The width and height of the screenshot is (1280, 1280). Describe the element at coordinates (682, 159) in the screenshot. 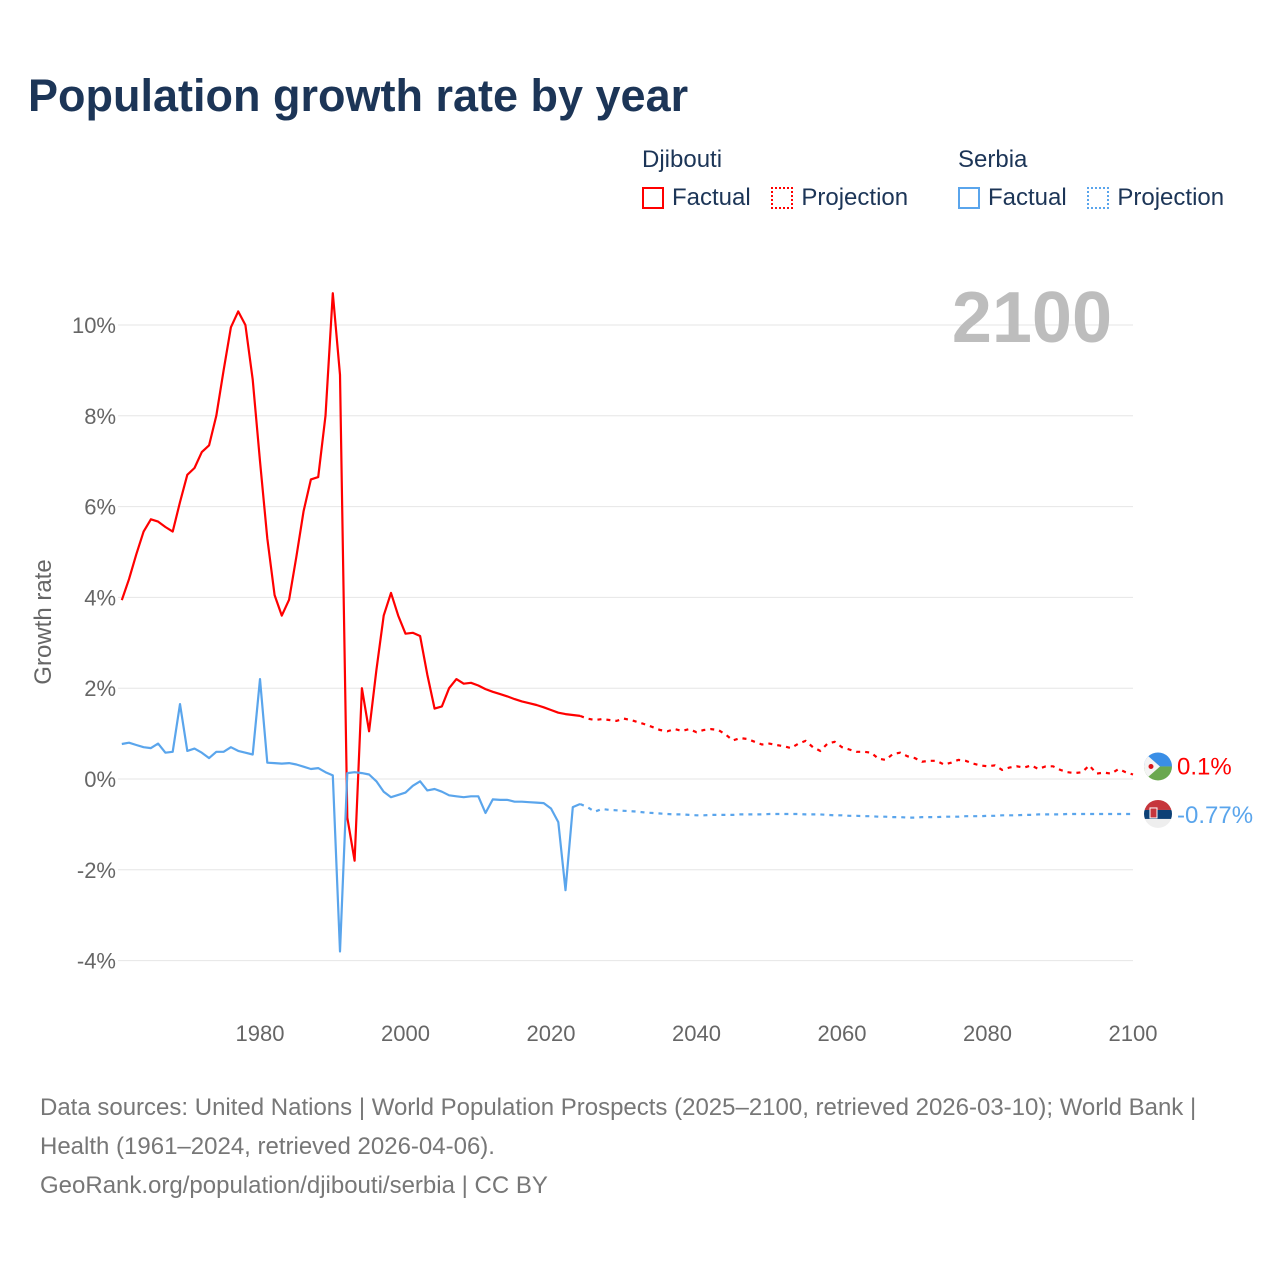

I see `legend-group-name: Djibouti` at that location.